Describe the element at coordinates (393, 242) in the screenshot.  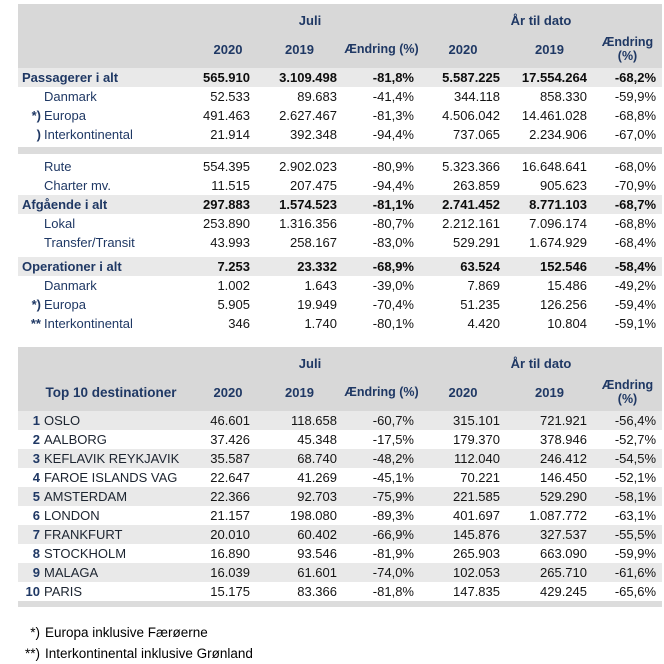
I see `value-cell: -83,0%` at that location.